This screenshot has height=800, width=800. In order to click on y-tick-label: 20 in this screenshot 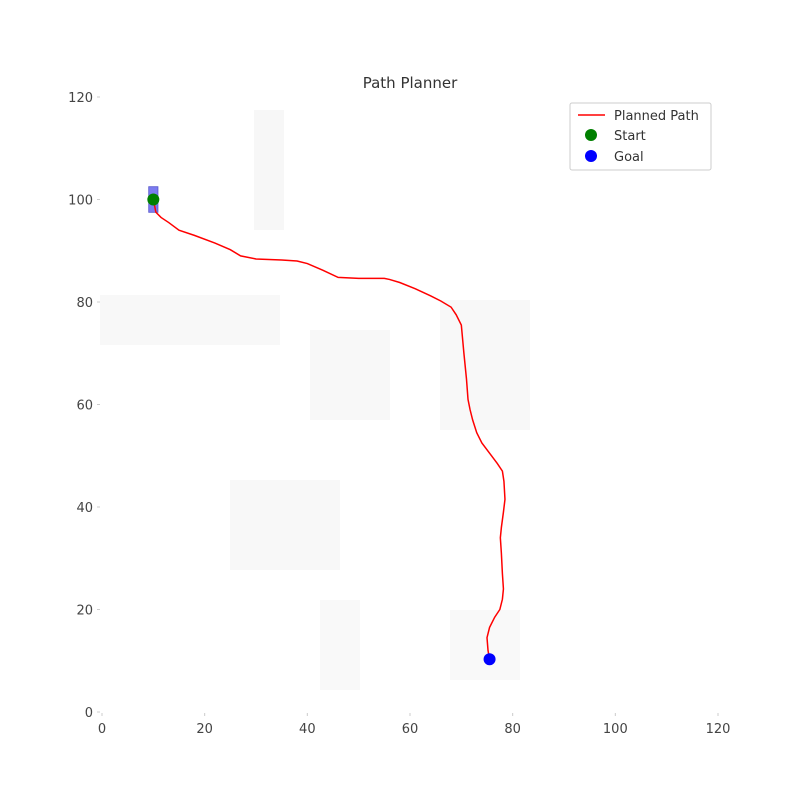, I will do `click(84, 611)`.